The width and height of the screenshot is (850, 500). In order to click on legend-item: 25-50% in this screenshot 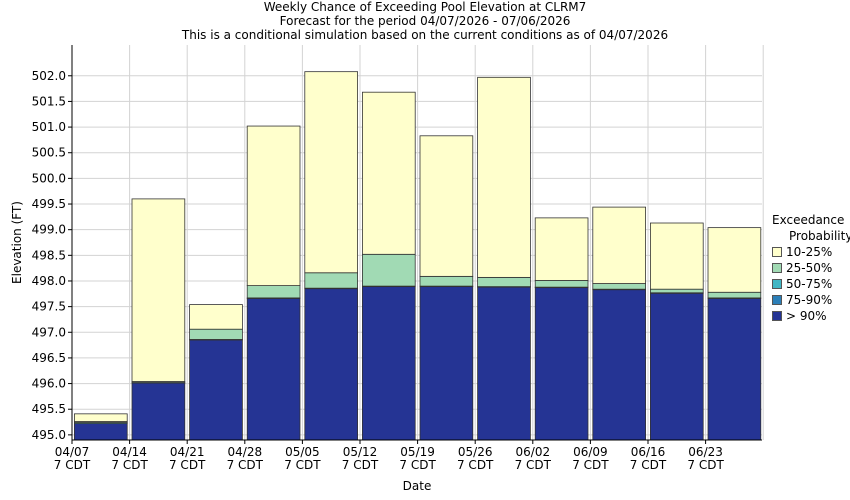, I will do `click(811, 268)`.